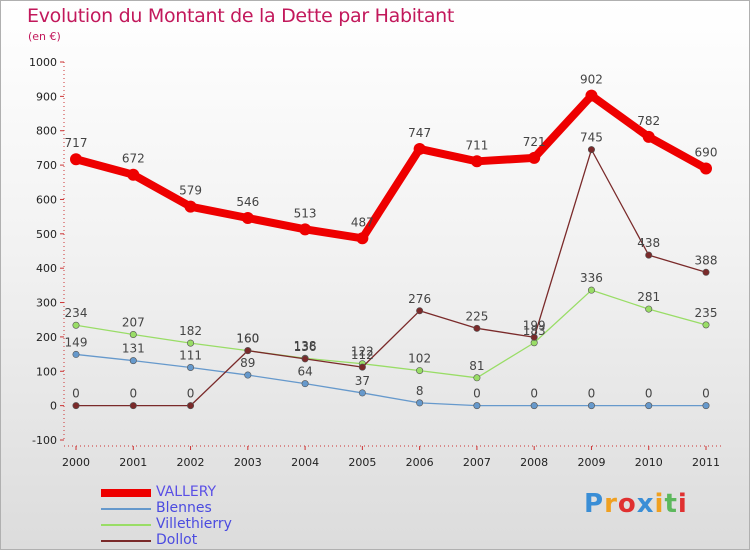 The width and height of the screenshot is (750, 550). I want to click on data-label: 513, so click(305, 213).